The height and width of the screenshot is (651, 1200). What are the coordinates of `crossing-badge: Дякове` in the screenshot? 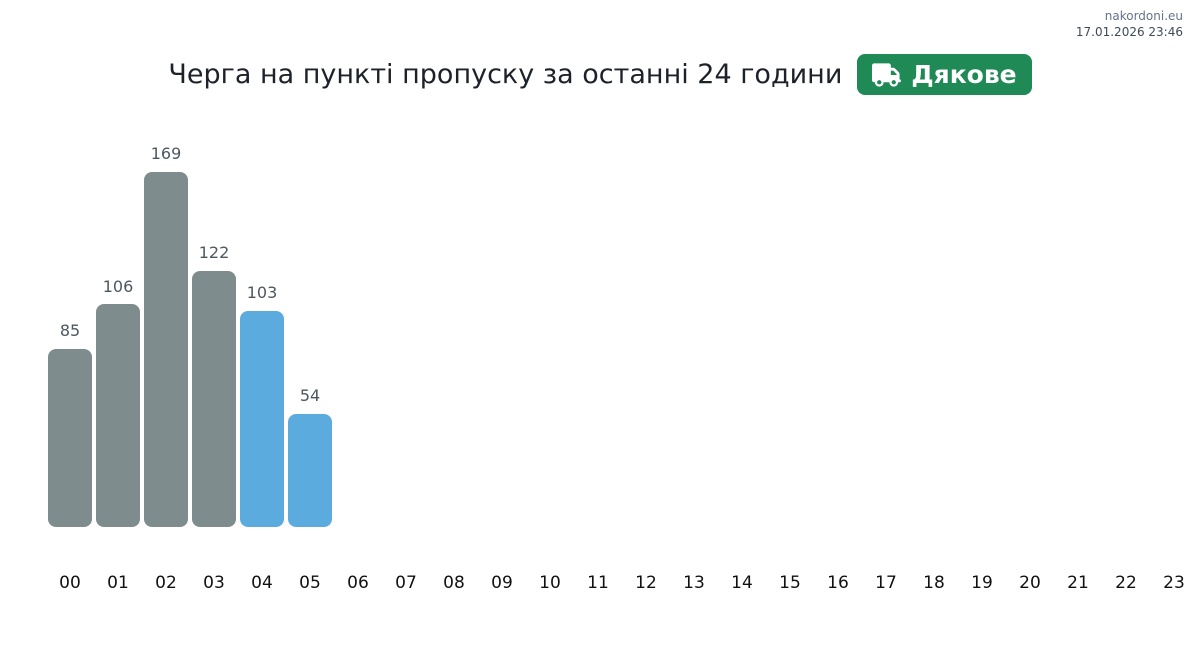 It's located at (944, 74).